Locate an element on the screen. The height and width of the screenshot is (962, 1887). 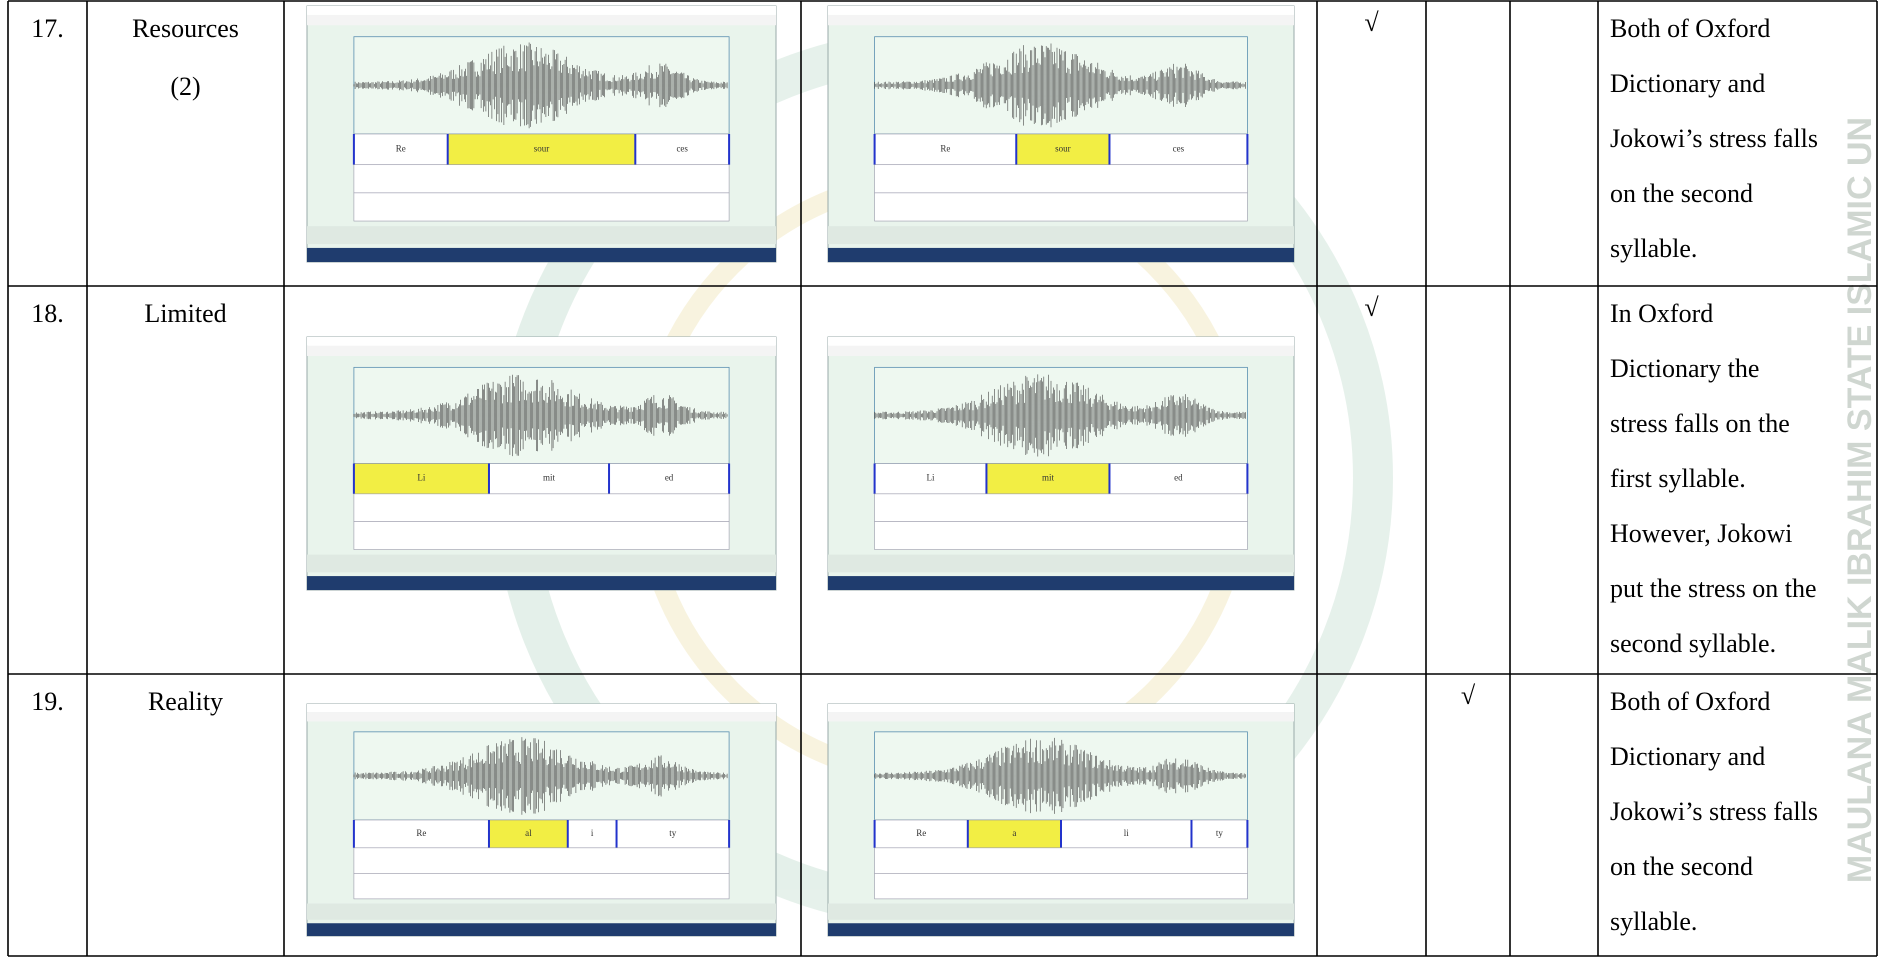
word: Resources is located at coordinates (185, 28).